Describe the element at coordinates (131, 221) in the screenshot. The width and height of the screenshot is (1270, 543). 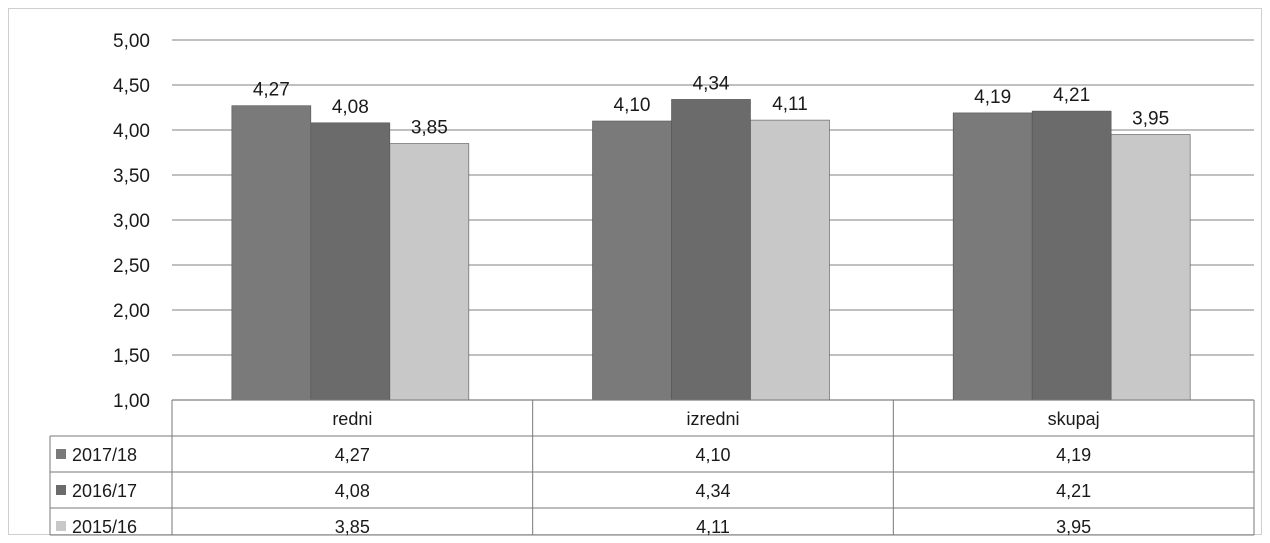
I see `y-tick-label: 3,00` at that location.